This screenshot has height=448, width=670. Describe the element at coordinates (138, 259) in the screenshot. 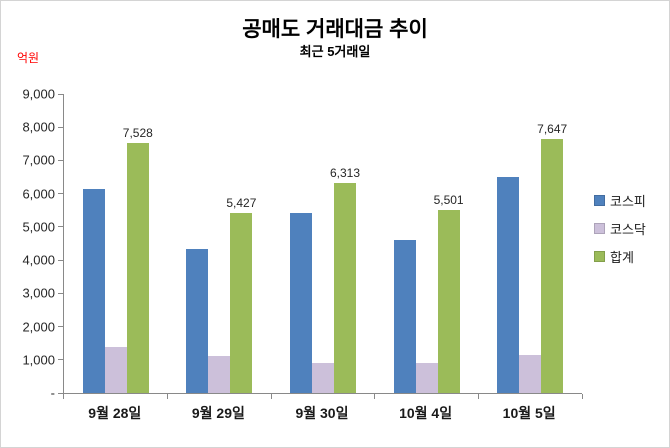

I see `bar-series-2: 7,528` at that location.